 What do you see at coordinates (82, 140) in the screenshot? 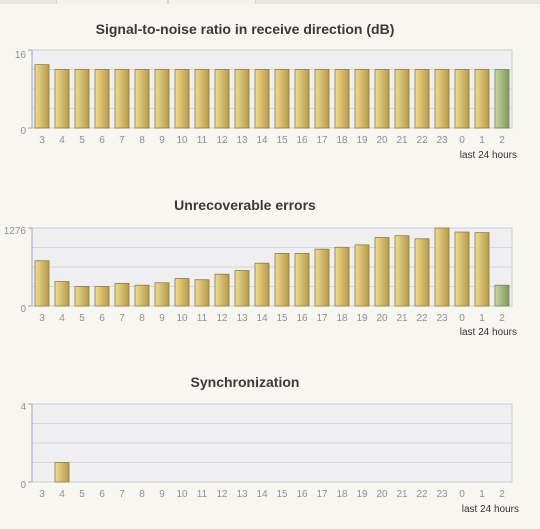
I see `x-tick-5: 5` at bounding box center [82, 140].